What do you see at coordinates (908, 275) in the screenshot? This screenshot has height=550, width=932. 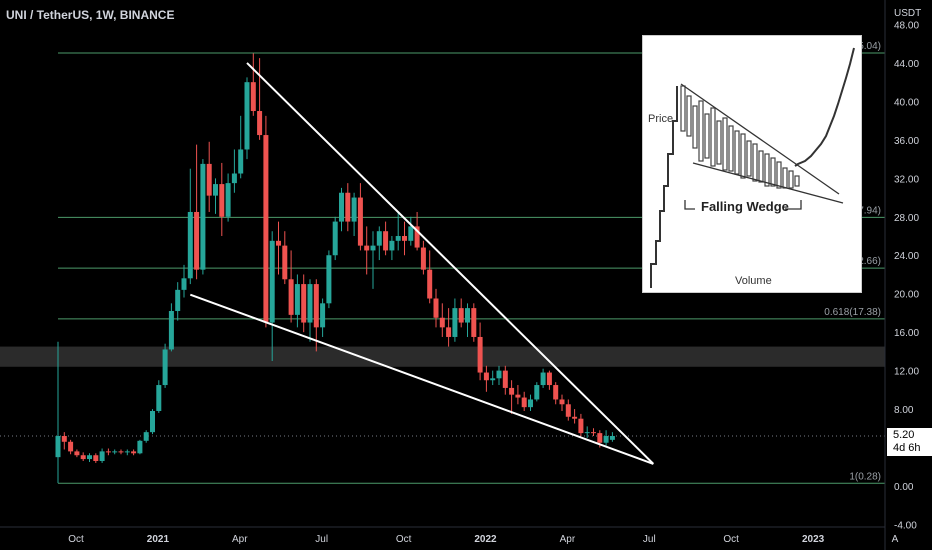 I see `price-axis` at bounding box center [908, 275].